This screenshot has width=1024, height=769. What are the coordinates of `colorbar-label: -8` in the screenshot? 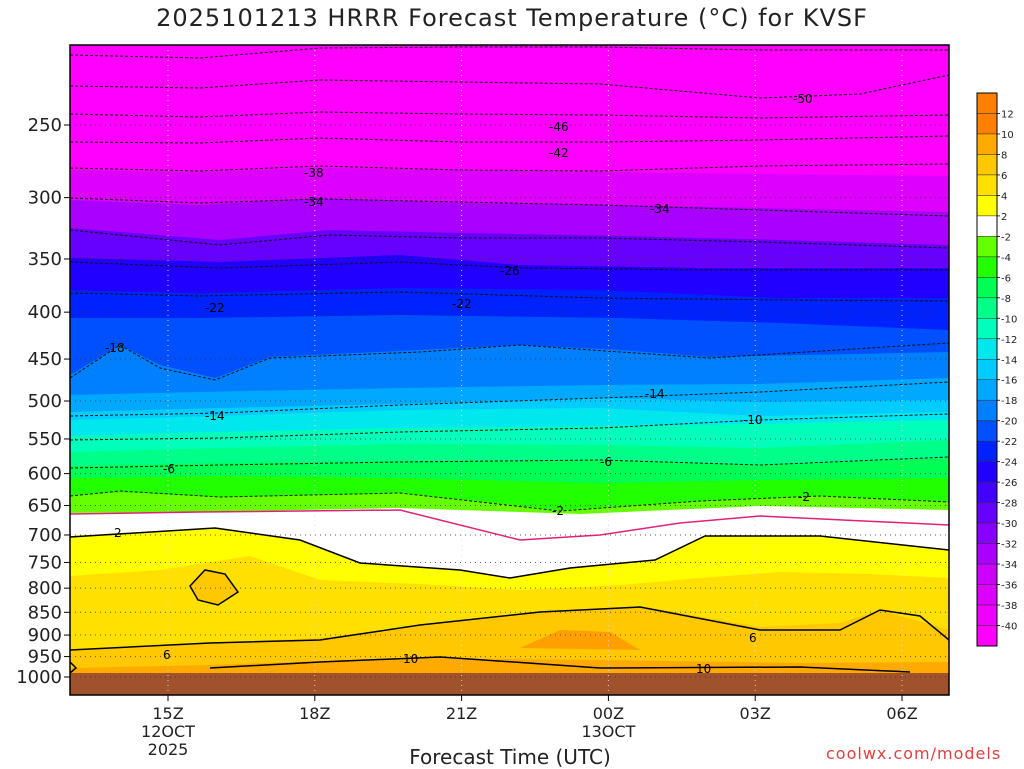 It's located at (1006, 299).